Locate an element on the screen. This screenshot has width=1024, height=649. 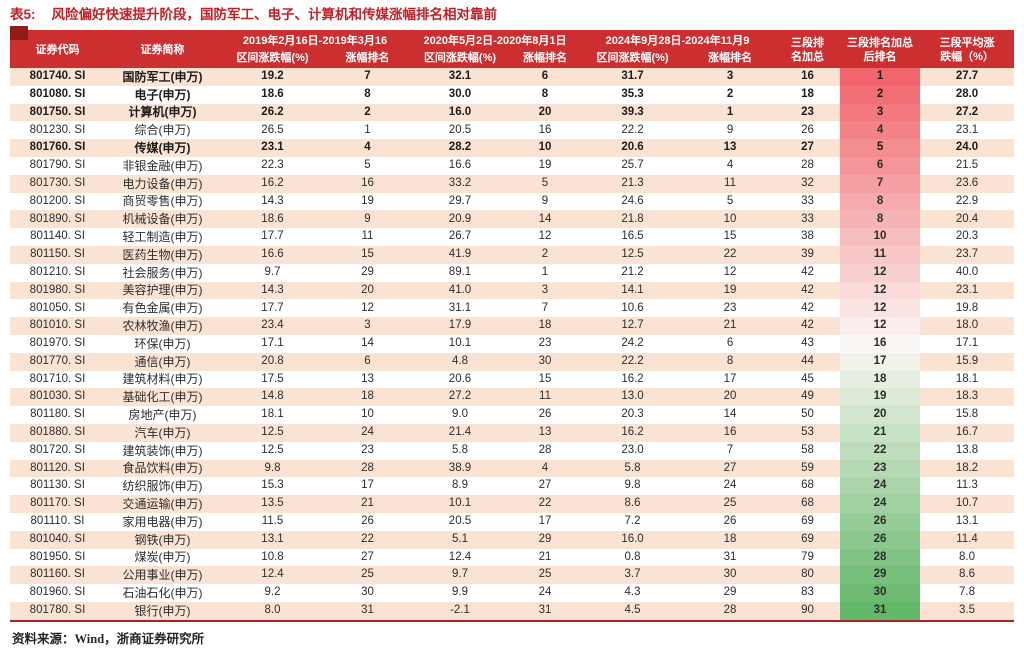
table-row: 801230. SI 综合(申万) 26.5 1 20.5 16 22.2 9 26 4 23.1 is located at coordinates (512, 130).